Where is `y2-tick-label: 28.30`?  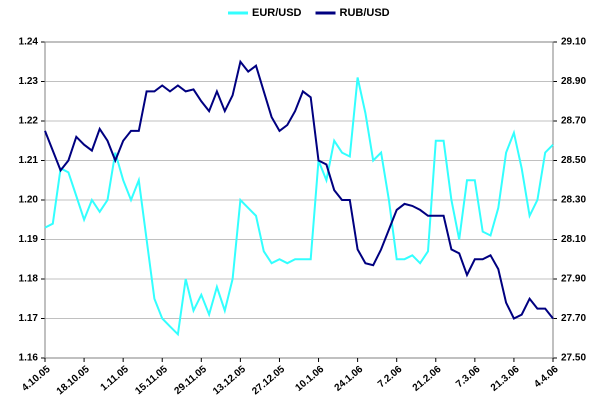
y2-tick-label: 28.30 is located at coordinates (573, 200).